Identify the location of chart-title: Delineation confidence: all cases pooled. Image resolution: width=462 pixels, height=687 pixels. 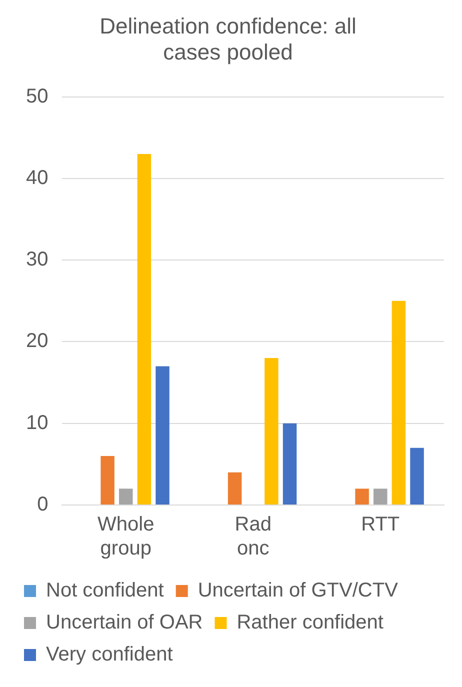
(228, 39).